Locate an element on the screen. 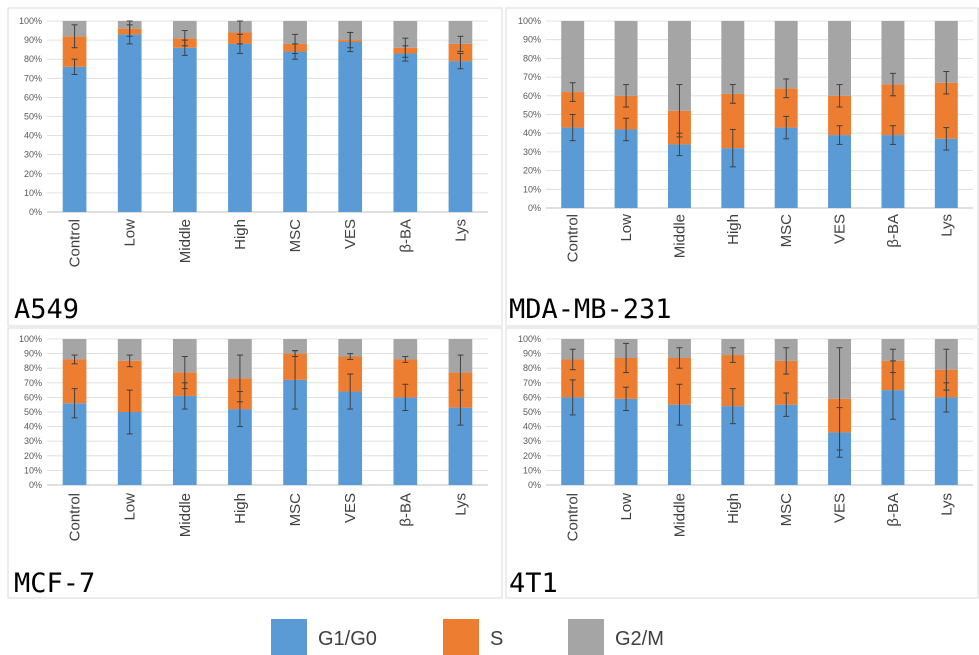 The width and height of the screenshot is (979, 655). y-tick-label: 100% is located at coordinates (30, 21).